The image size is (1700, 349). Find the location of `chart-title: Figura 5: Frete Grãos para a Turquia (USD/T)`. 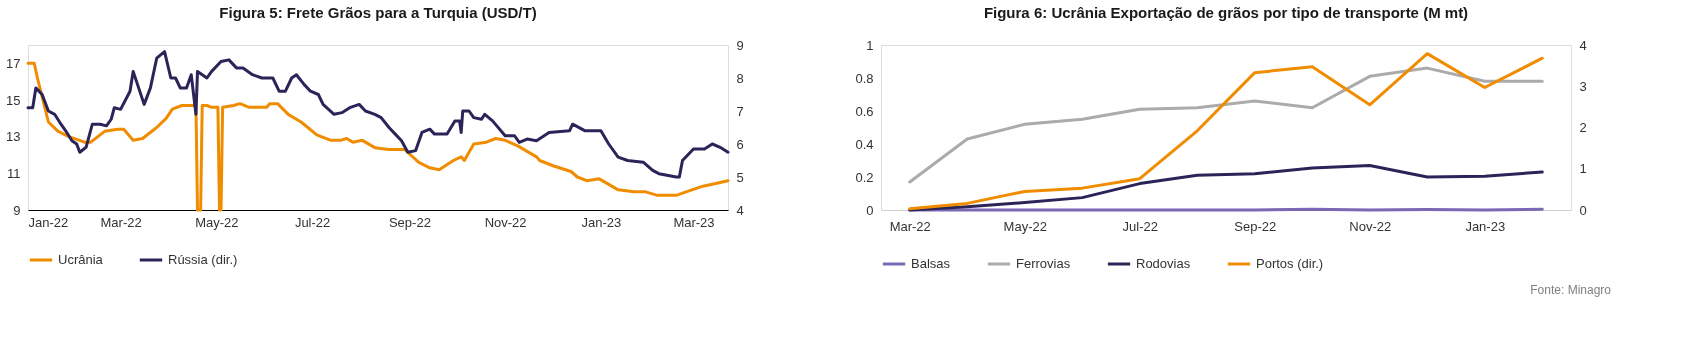

chart-title: Figura 5: Frete Grãos para a Turquia (USD/T) is located at coordinates (378, 12).